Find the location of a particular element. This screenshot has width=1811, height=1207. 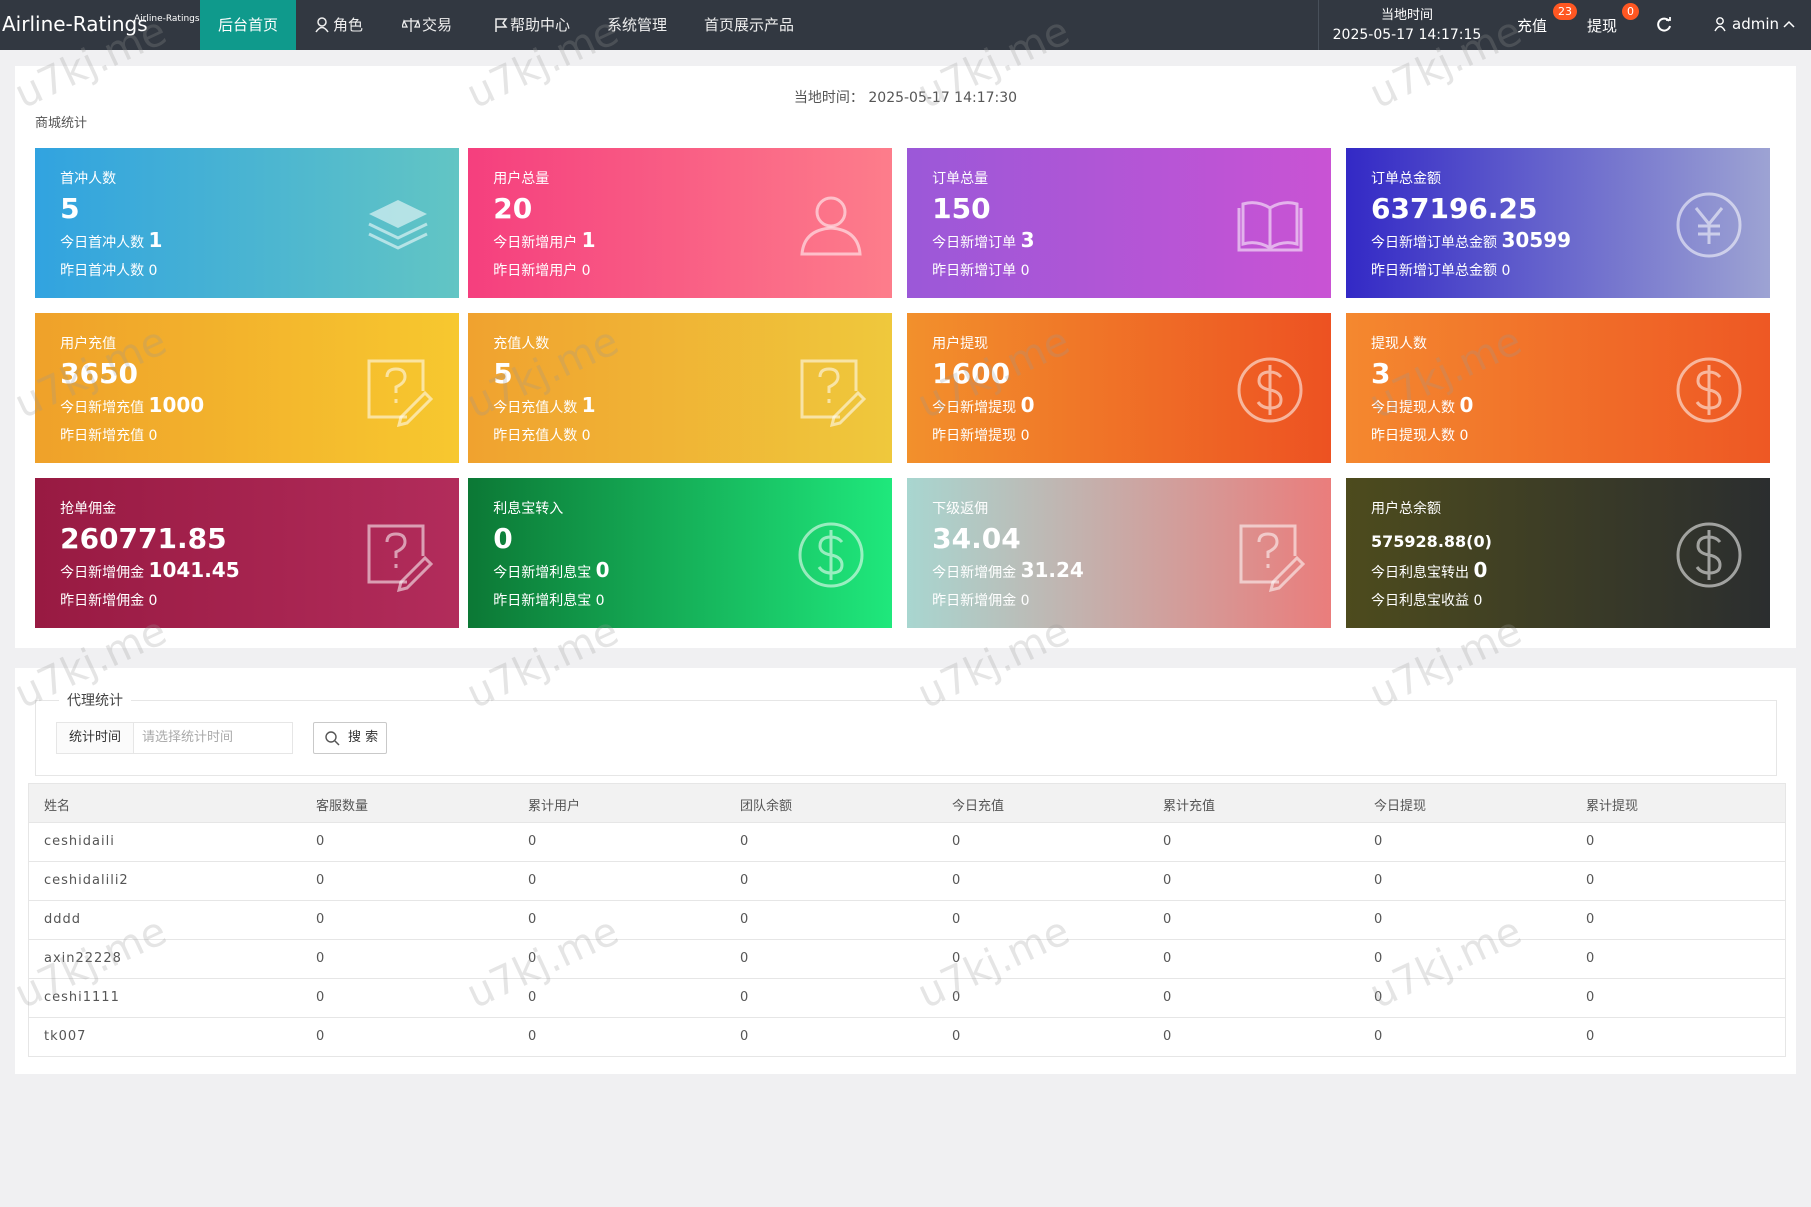

nav-item: 系统管理 is located at coordinates (636, 25).